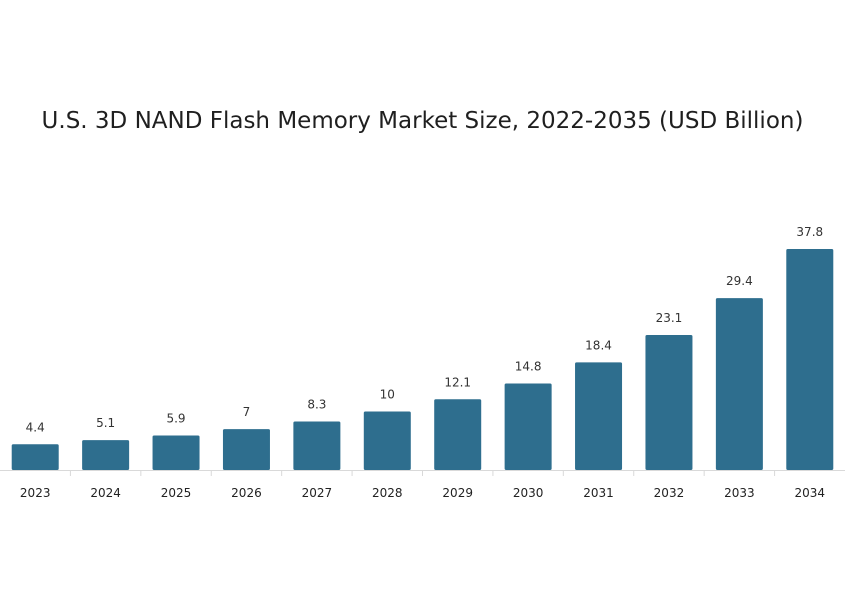 The width and height of the screenshot is (845, 613). I want to click on bar-2026, so click(246, 449).